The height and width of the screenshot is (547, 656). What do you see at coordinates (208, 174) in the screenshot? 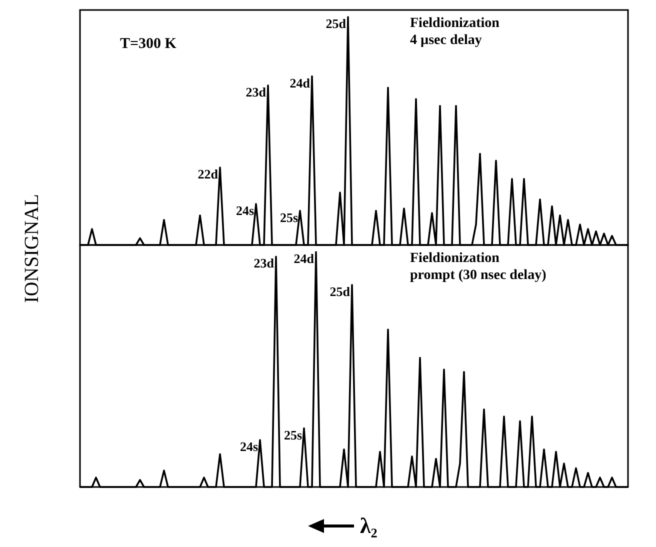
I see `annotation: 22d` at bounding box center [208, 174].